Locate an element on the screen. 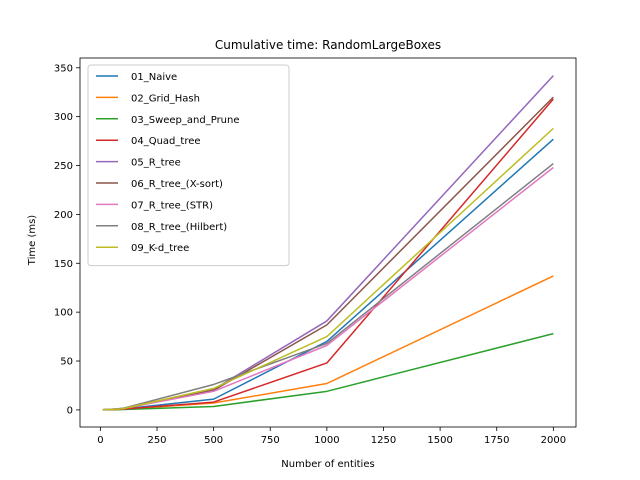 The image size is (640, 480). y-tick-label: 50 is located at coordinates (66, 362).